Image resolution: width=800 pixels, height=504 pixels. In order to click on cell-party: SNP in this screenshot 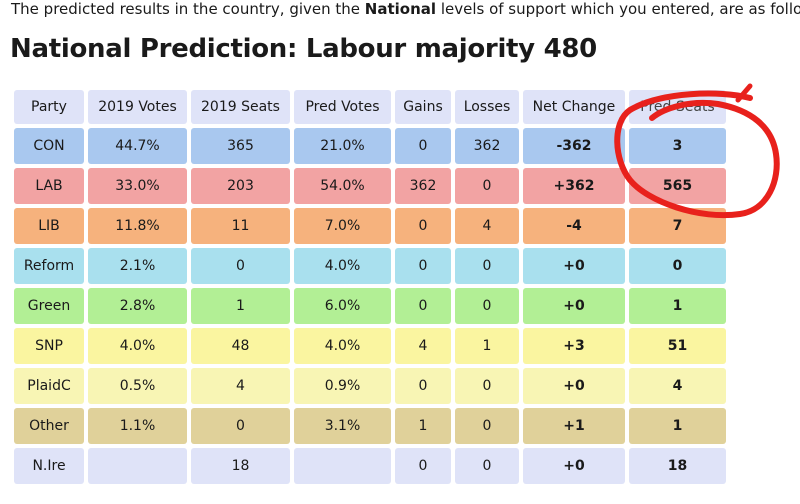, I will do `click(49, 346)`.